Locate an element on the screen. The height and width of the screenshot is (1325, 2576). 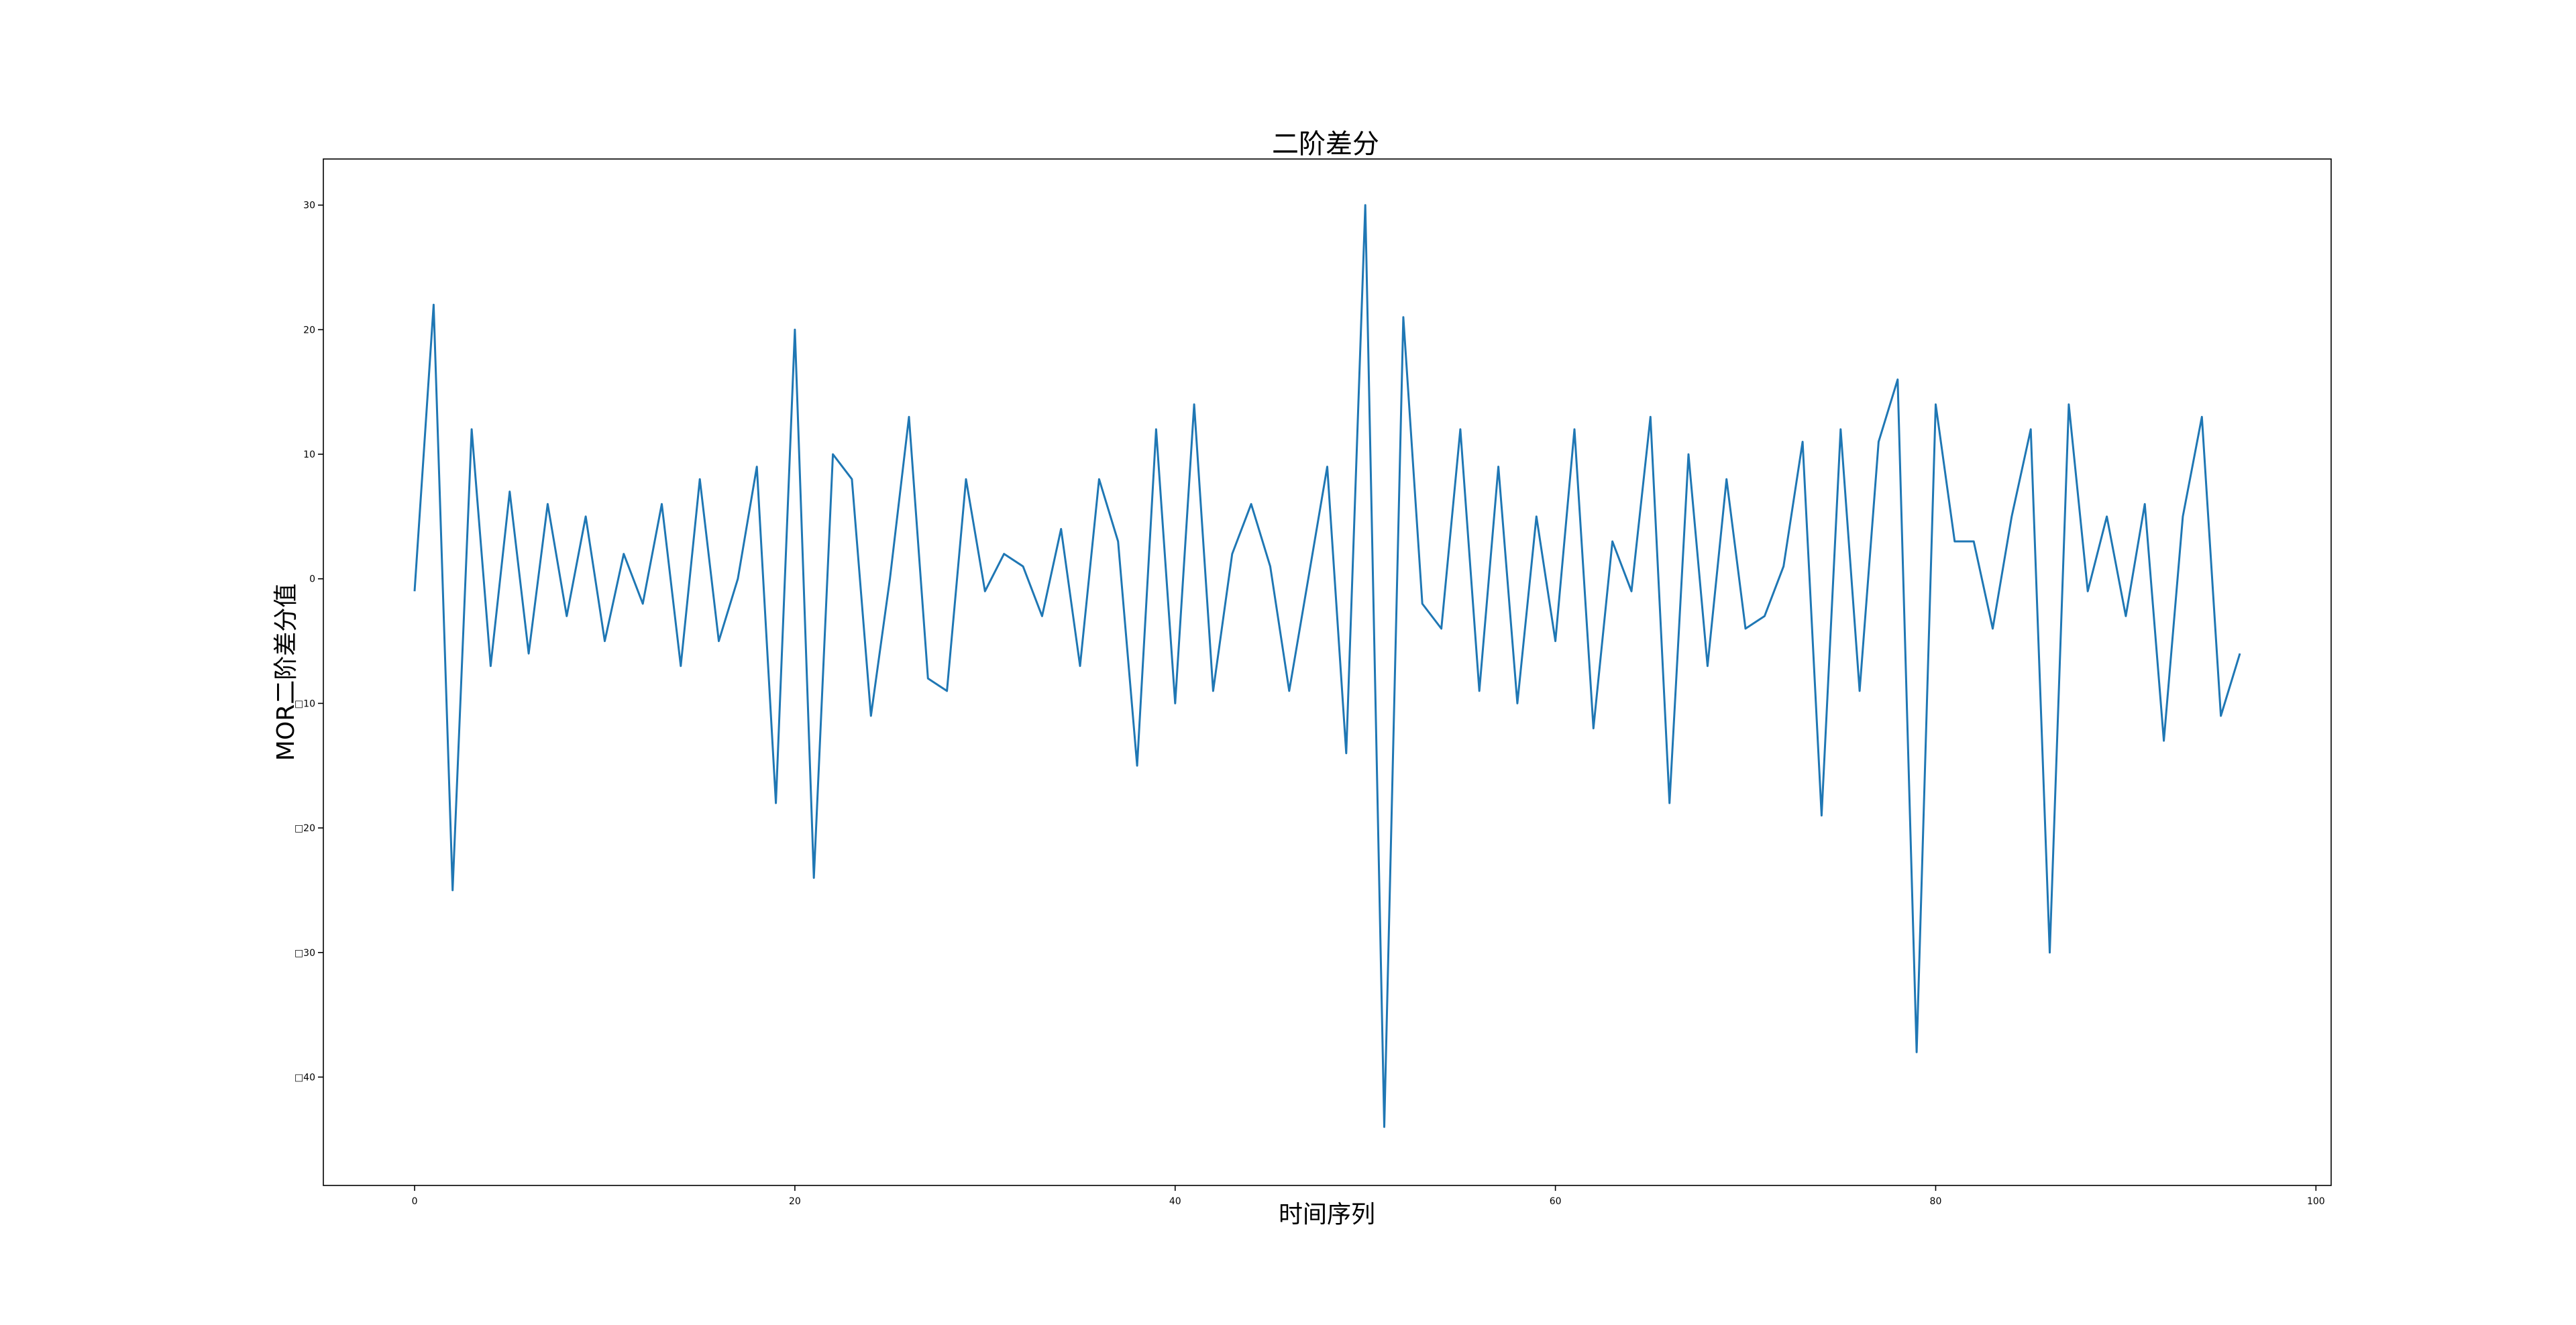
y-tick-label: 0 is located at coordinates (312, 579).